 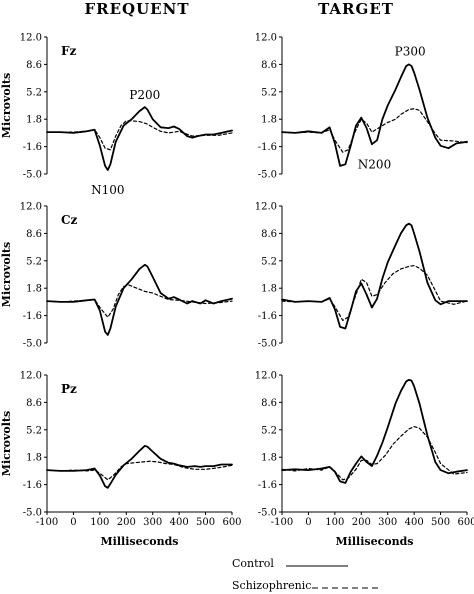 I want to click on peak-label-n200: N200, so click(x=374, y=164).